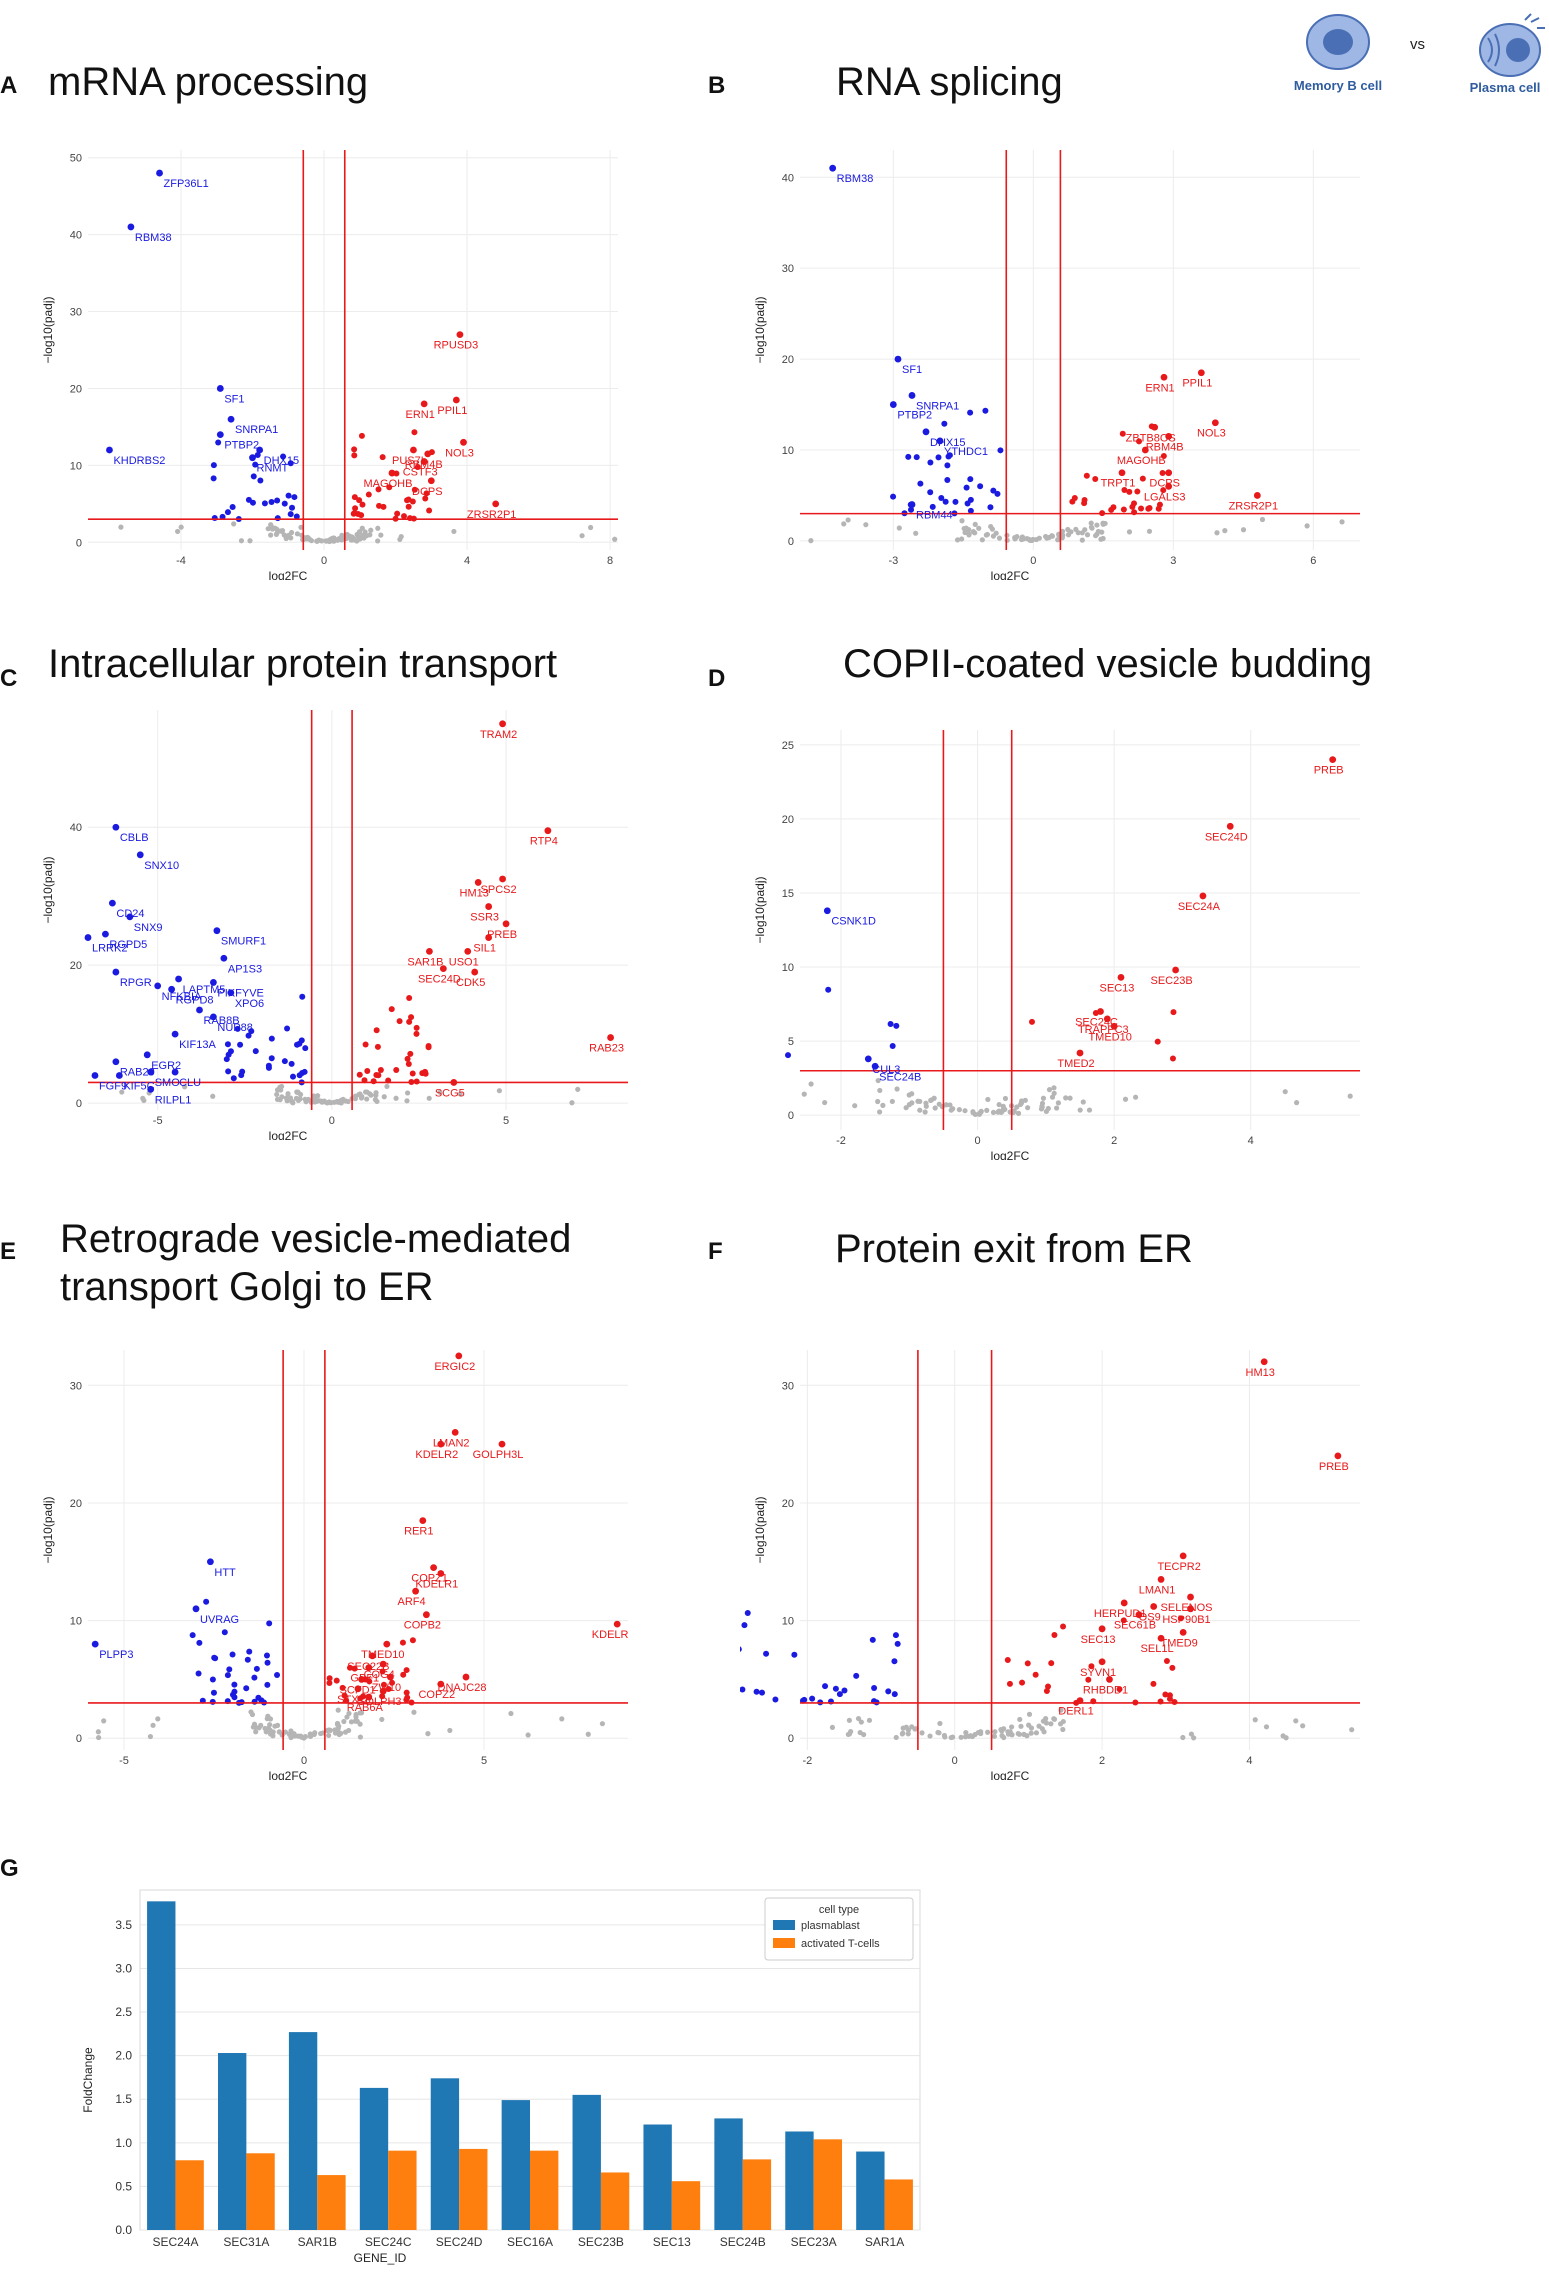 This screenshot has height=2283, width=1549. I want to click on gridlines, so click(353, 350).